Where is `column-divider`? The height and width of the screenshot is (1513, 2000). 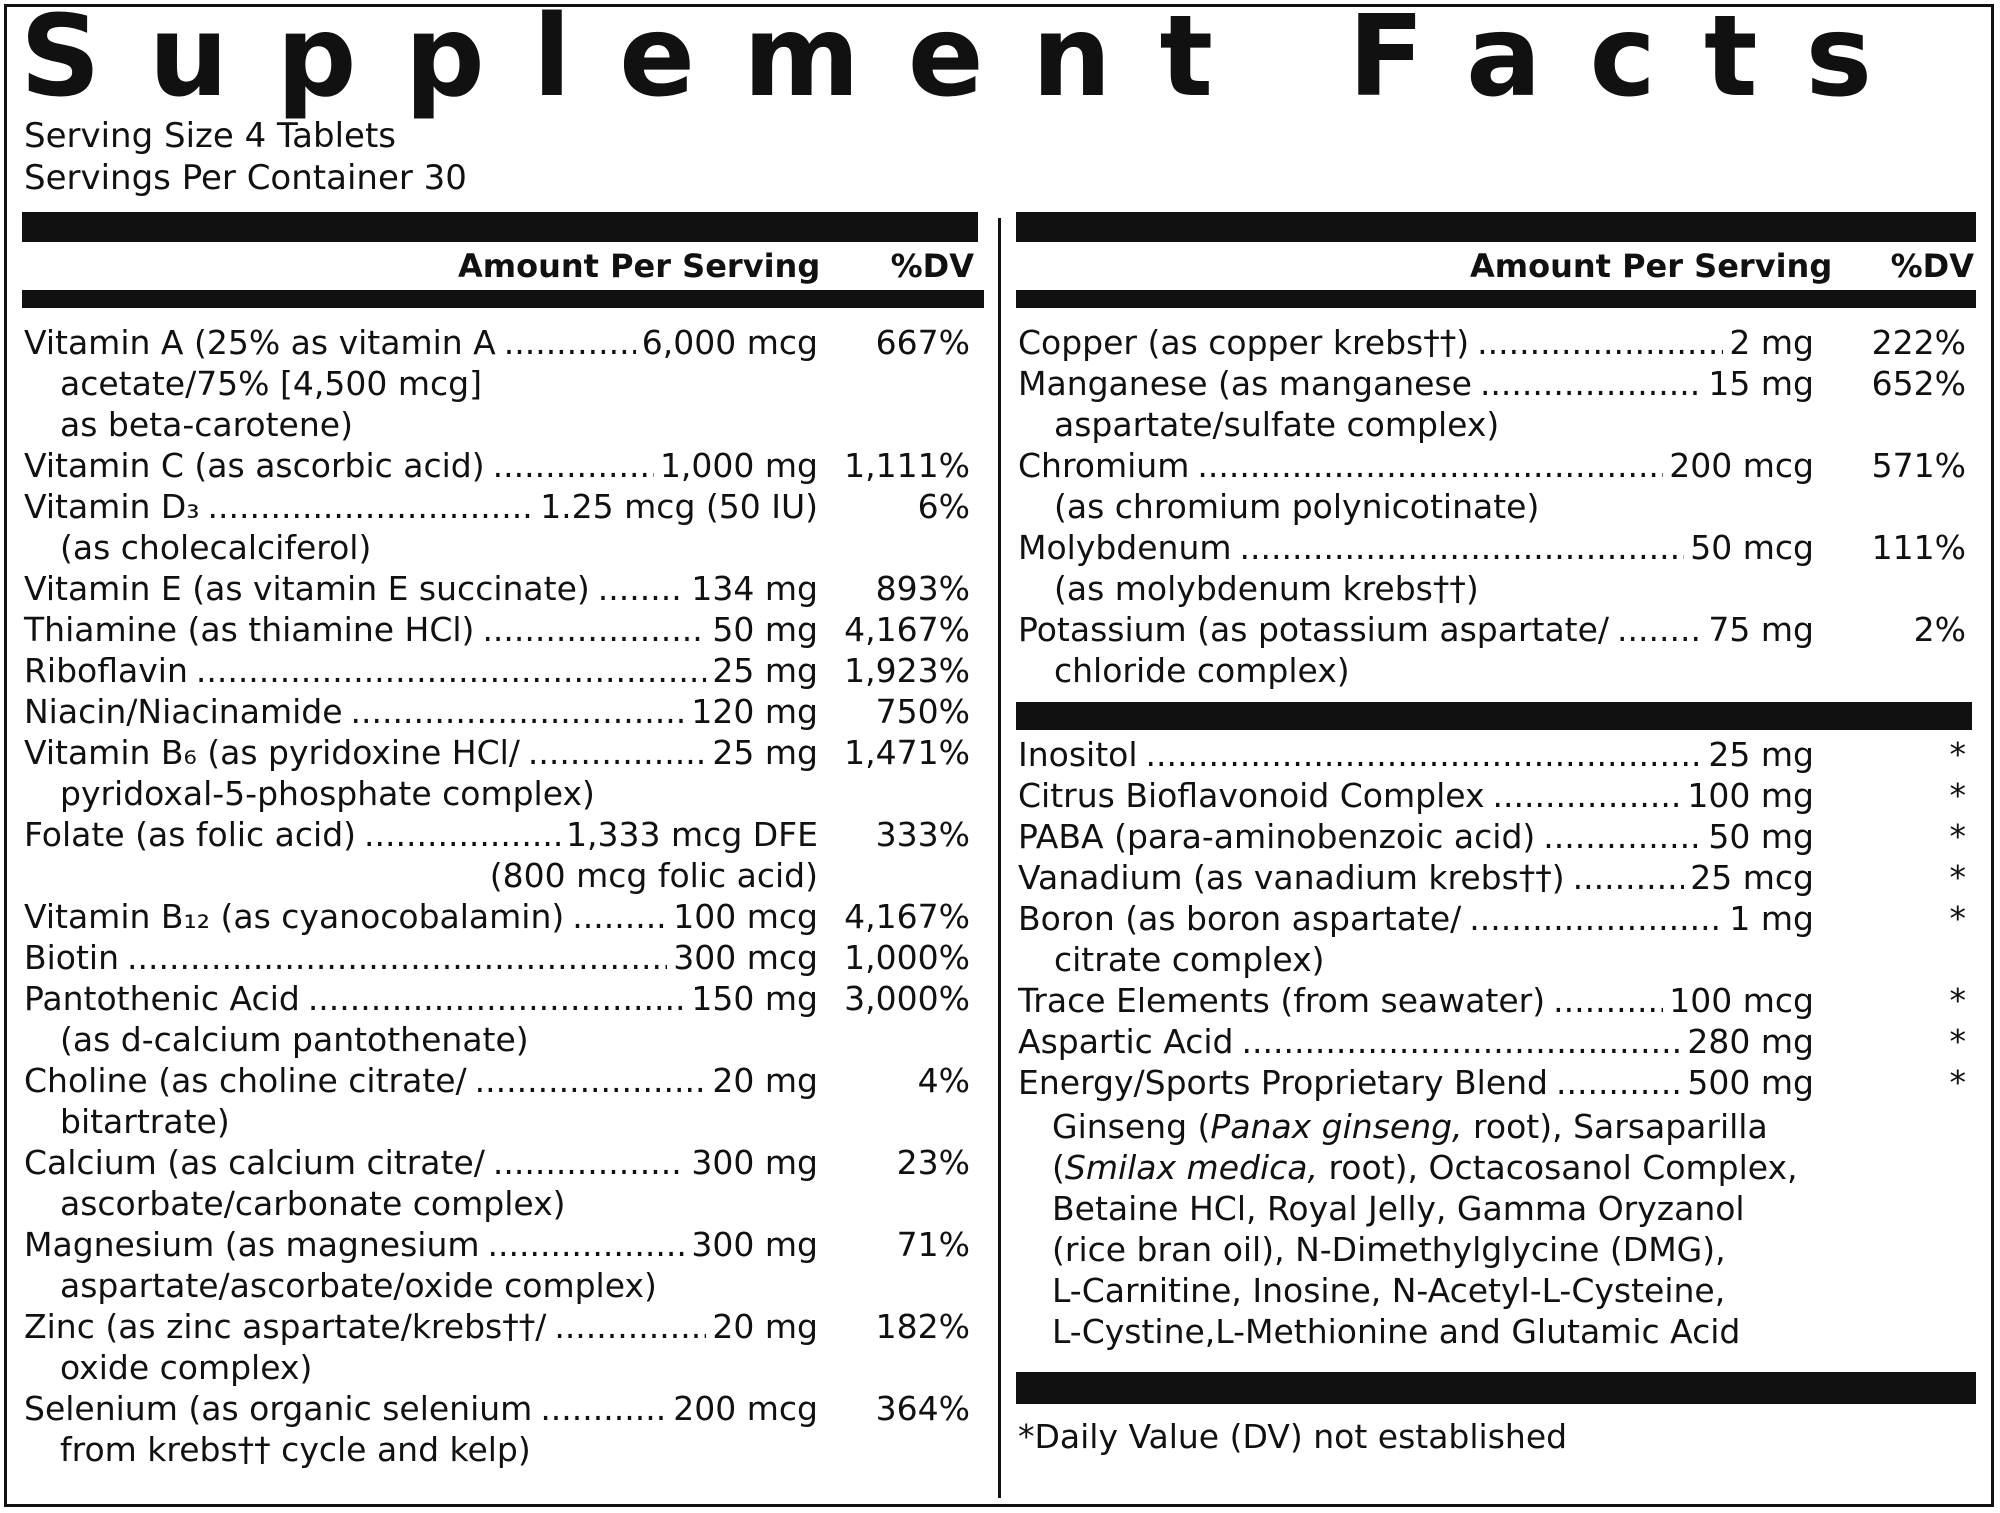 column-divider is located at coordinates (999, 858).